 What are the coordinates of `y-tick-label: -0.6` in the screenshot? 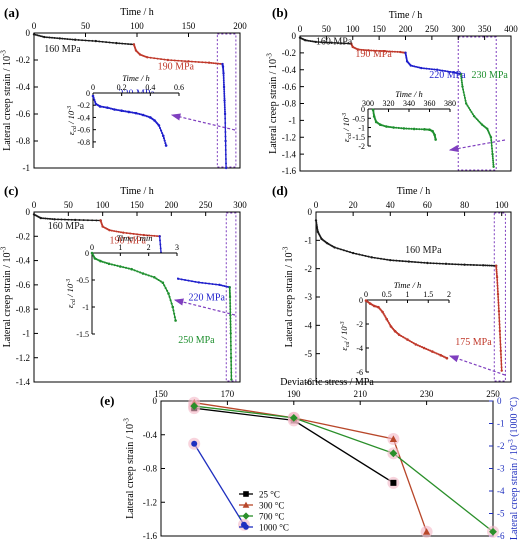 It's located at (23, 285).